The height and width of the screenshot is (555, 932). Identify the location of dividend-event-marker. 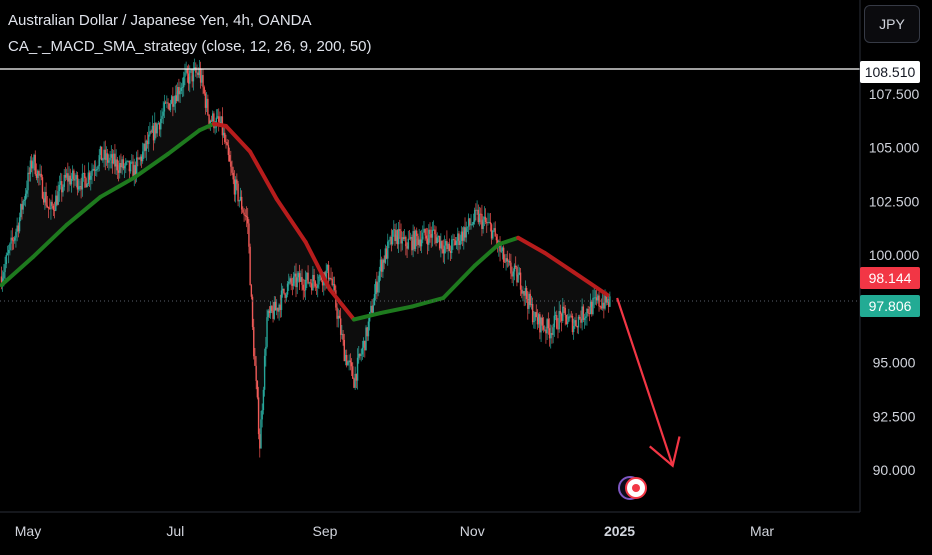
(632, 488).